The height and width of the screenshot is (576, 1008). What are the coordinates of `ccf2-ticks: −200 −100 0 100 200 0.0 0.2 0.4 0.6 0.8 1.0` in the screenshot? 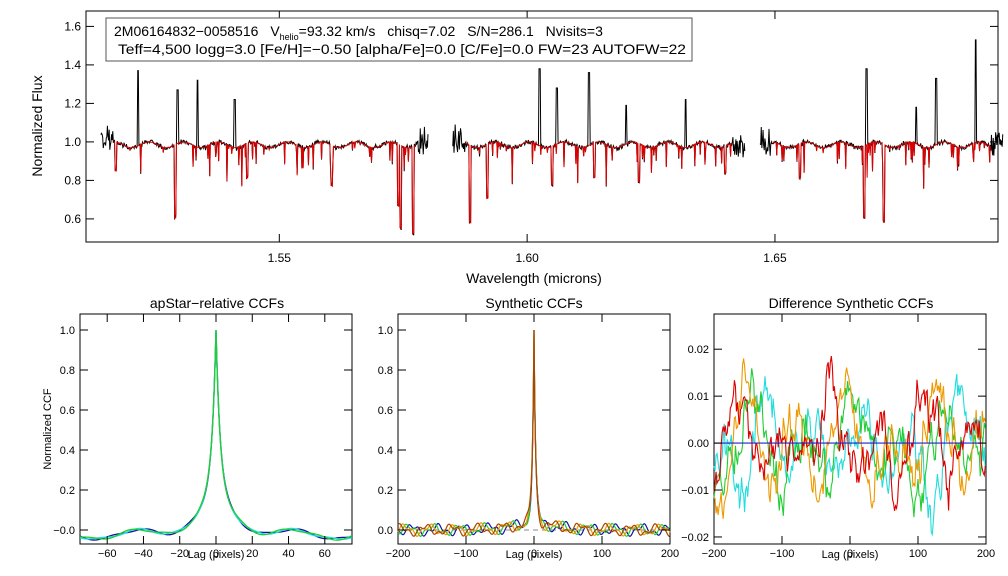 It's located at (528, 437).